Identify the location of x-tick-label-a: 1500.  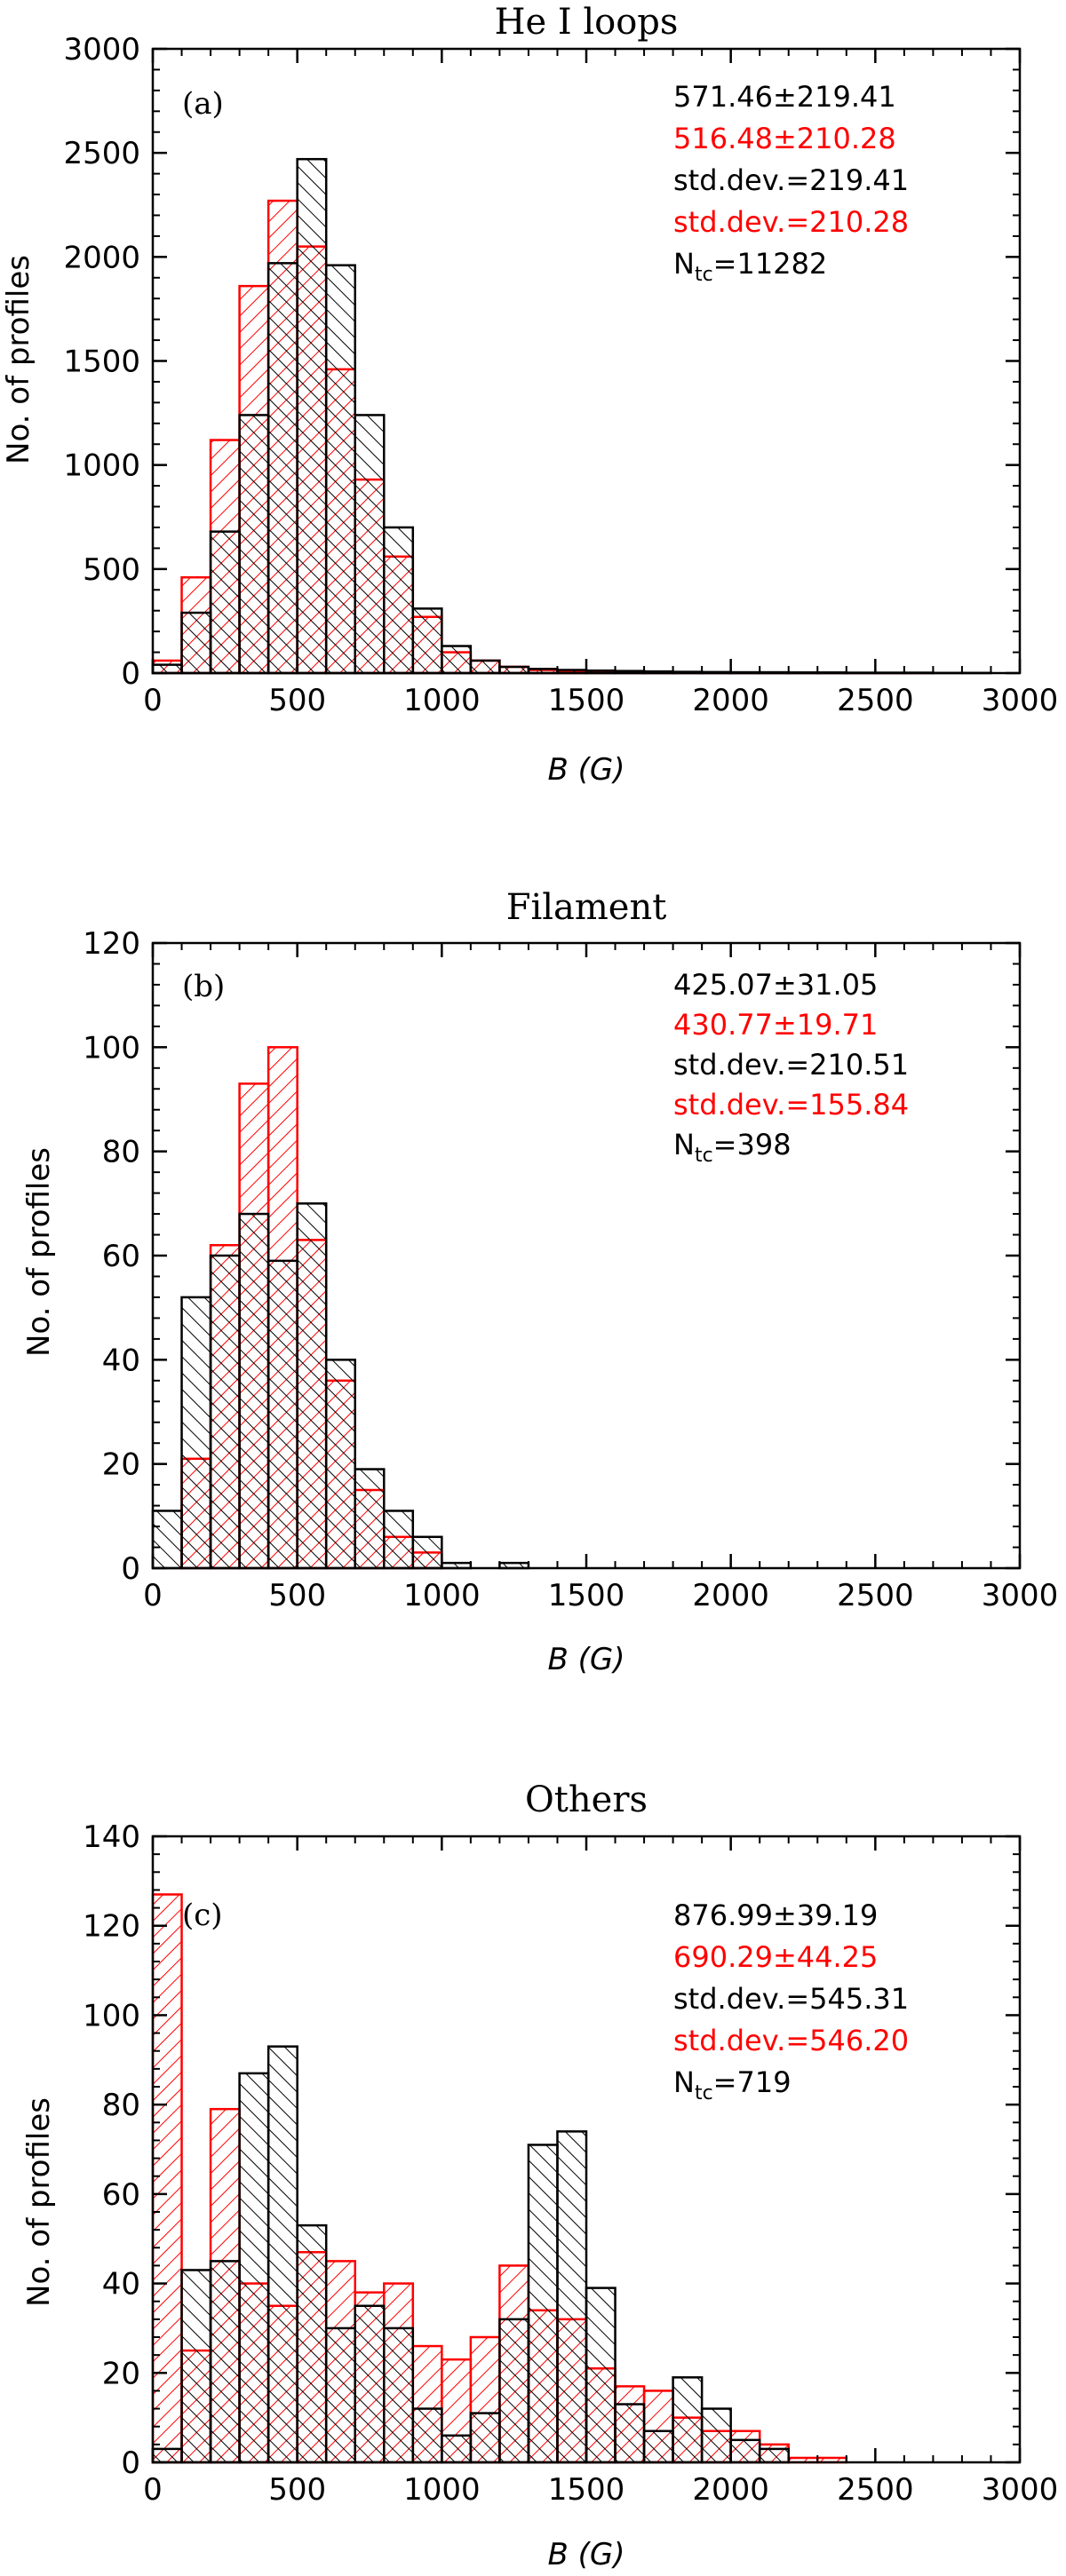
(586, 701).